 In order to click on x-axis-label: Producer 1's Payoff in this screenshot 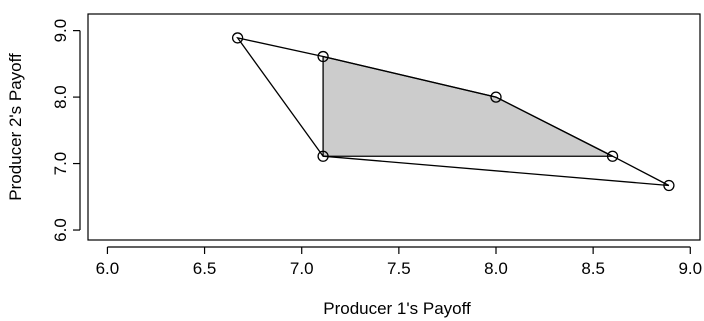, I will do `click(397, 308)`.